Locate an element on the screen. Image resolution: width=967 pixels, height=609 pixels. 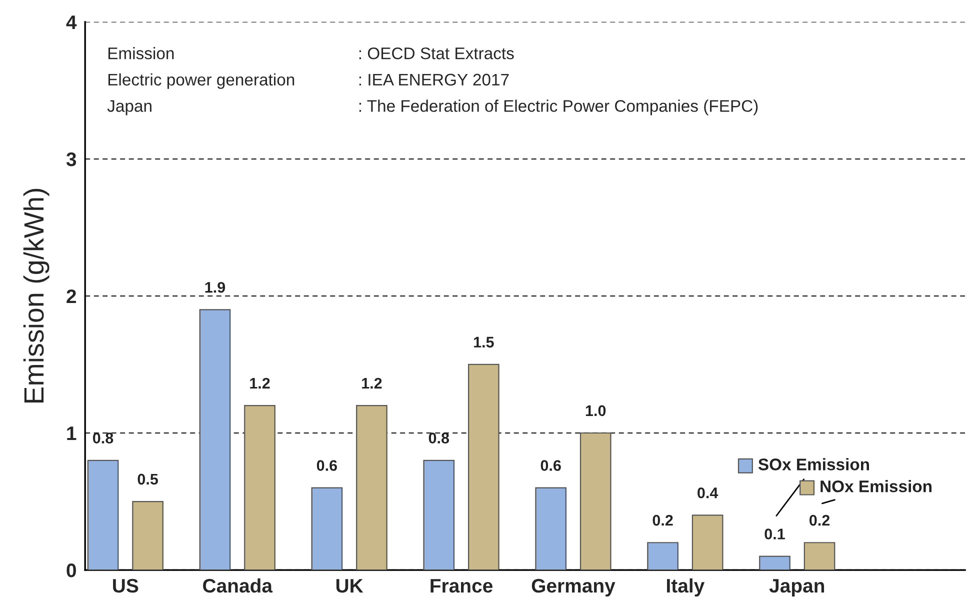
data-label: 1.9 is located at coordinates (215, 287).